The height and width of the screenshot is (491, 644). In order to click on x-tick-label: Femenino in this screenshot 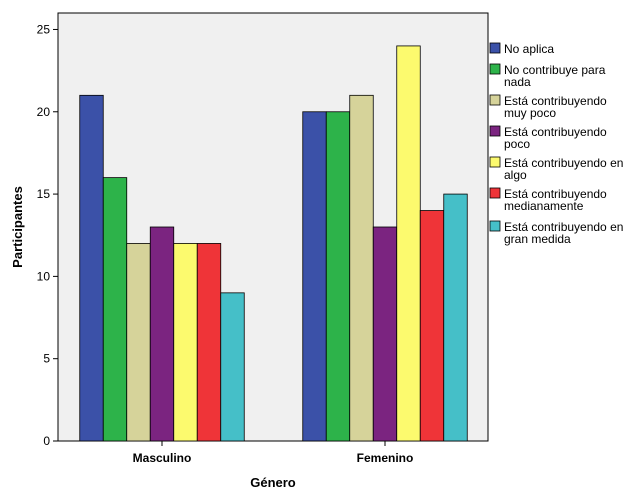, I will do `click(385, 458)`.